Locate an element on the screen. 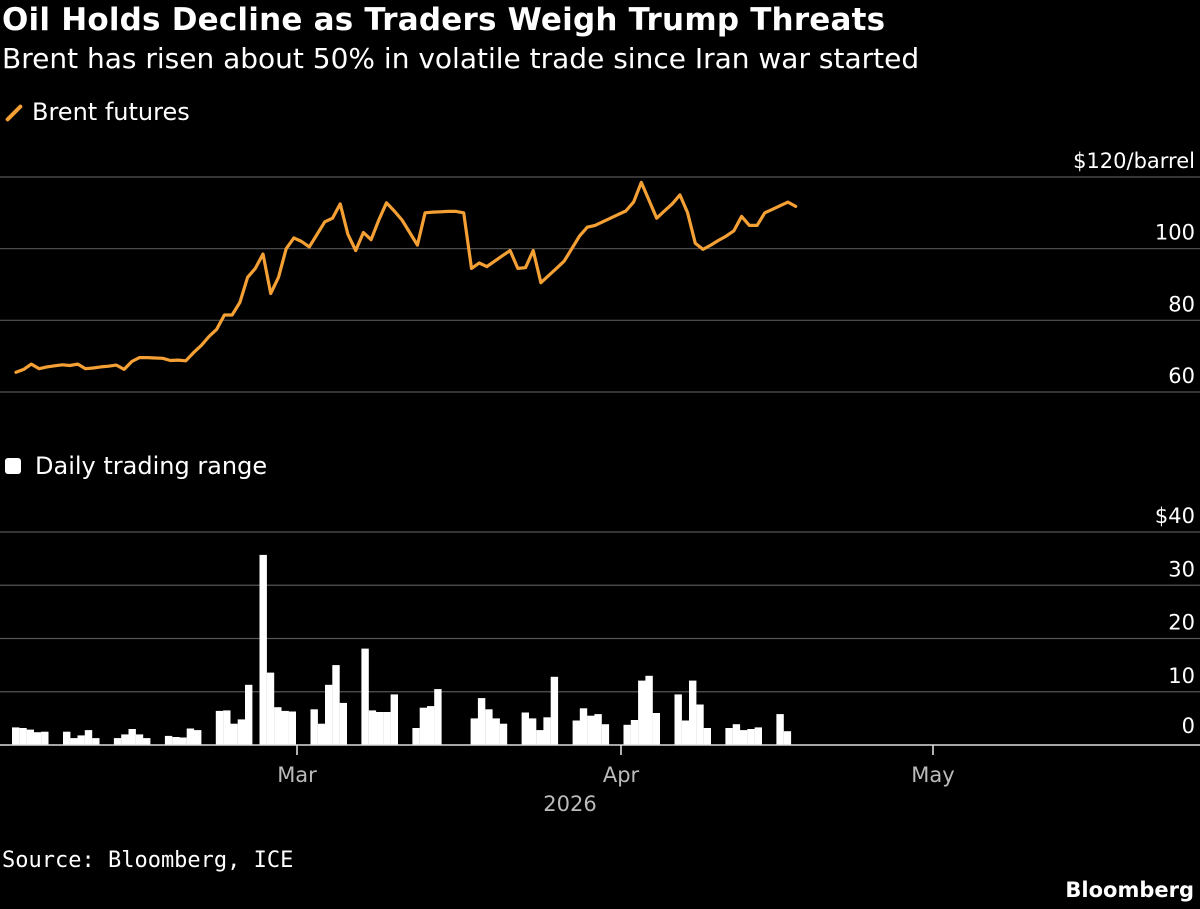 The height and width of the screenshot is (909, 1200). bar-y-tick-label: 30 is located at coordinates (1181, 569).